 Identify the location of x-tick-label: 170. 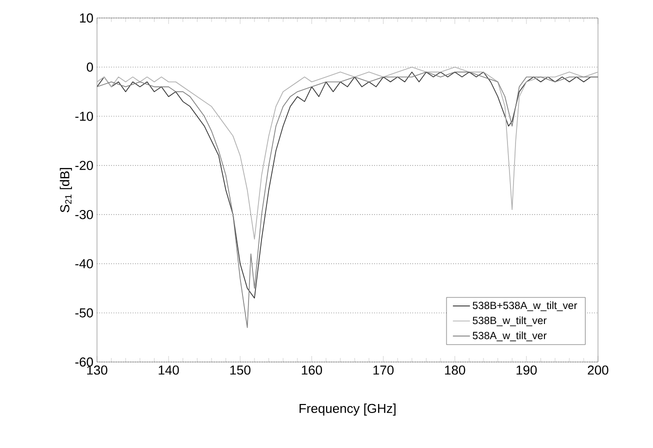
(383, 370).